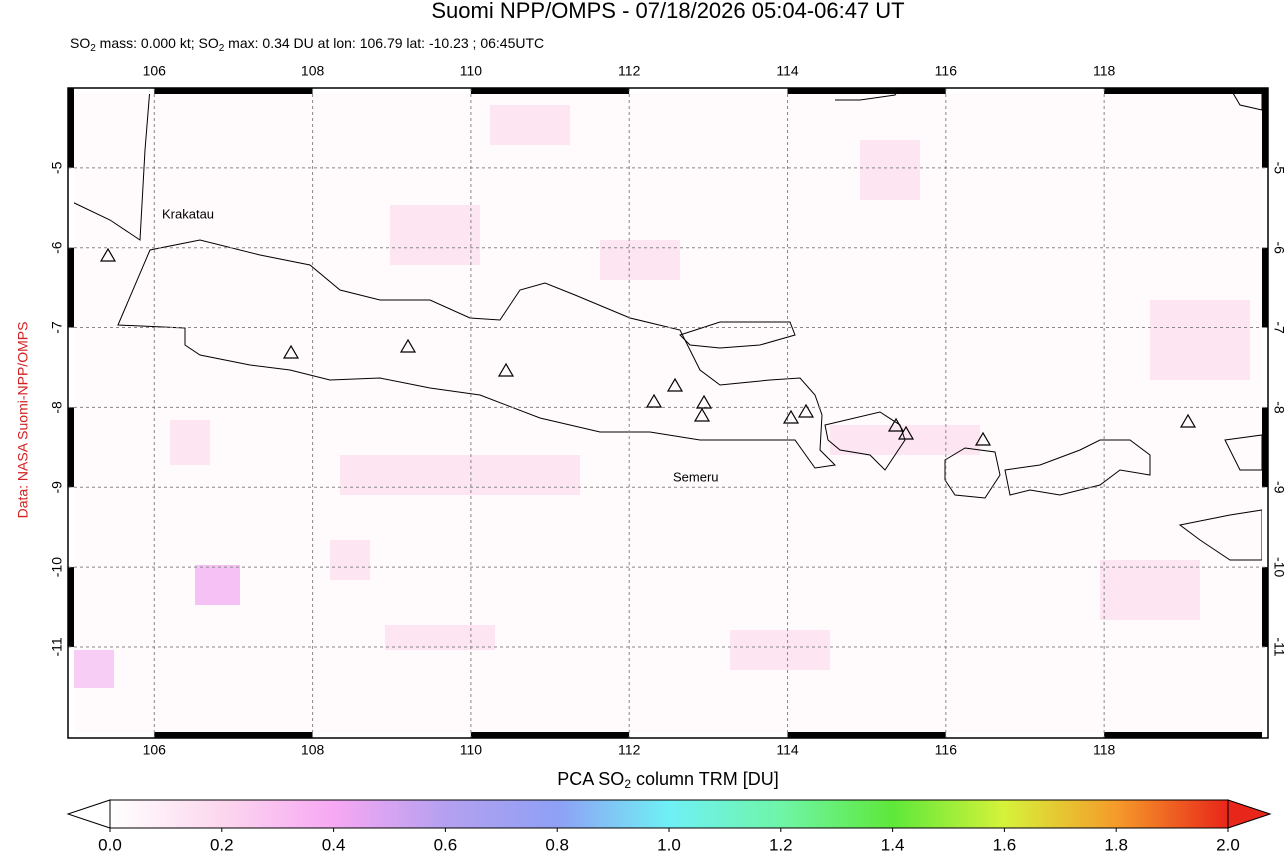 This screenshot has width=1288, height=855. Describe the element at coordinates (57, 327) in the screenshot. I see `lat-tick-label: -7` at that location.